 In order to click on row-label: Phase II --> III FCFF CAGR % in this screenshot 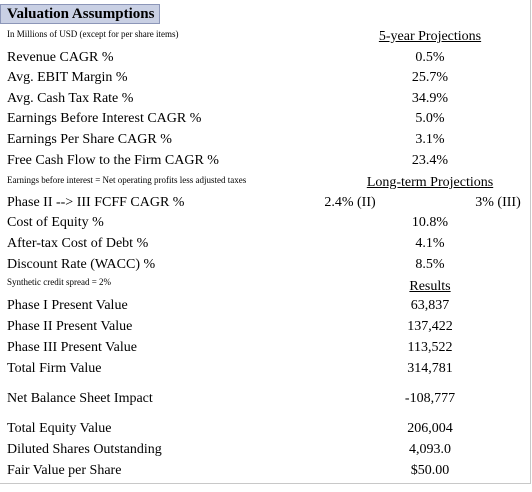, I will do `click(96, 202)`.